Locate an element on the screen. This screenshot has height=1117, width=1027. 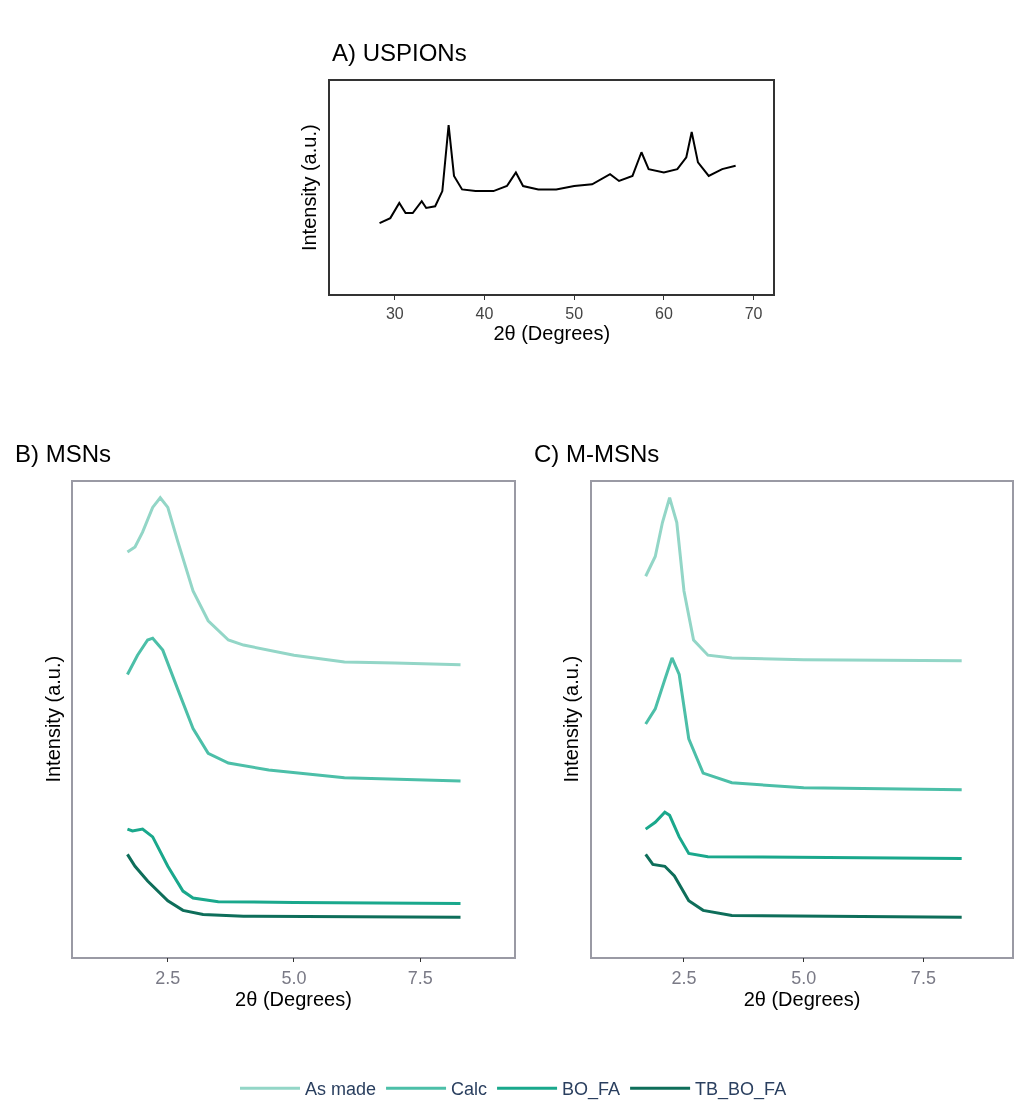
chart-title: C) M-MSNs is located at coordinates (597, 453).